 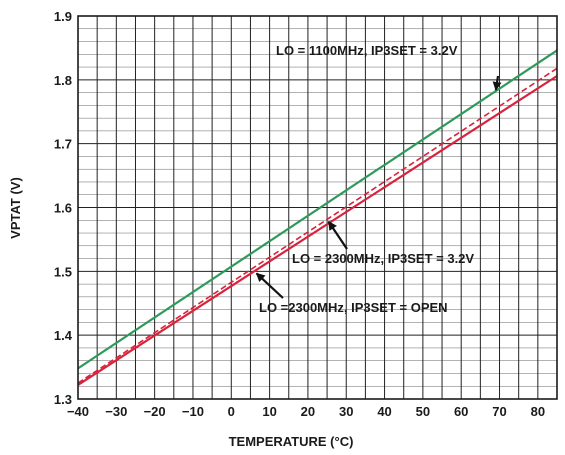 What do you see at coordinates (269, 411) in the screenshot?
I see `x-tick-label: 10` at bounding box center [269, 411].